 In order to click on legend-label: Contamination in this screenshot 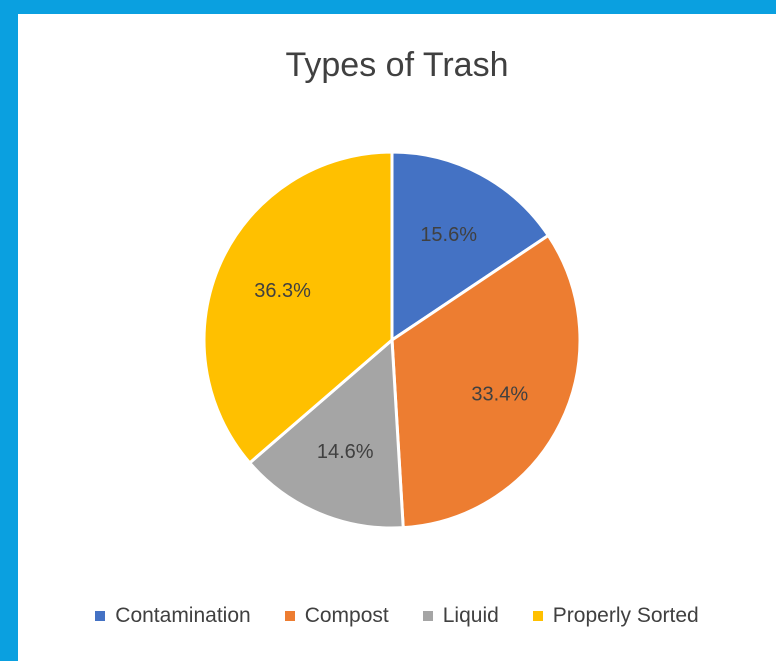, I will do `click(183, 615)`.